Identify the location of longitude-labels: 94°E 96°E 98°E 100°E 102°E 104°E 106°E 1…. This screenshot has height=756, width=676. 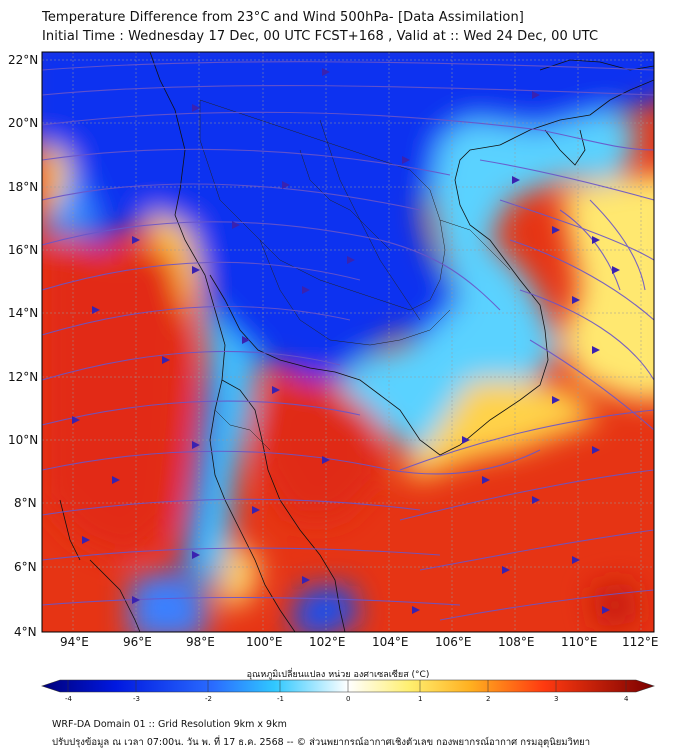
(359, 642).